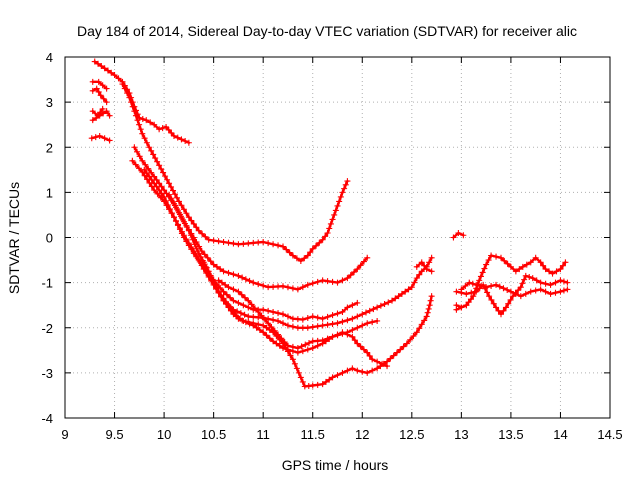 The image size is (640, 480). I want to click on x-tick-label: 13.5, so click(510, 434).